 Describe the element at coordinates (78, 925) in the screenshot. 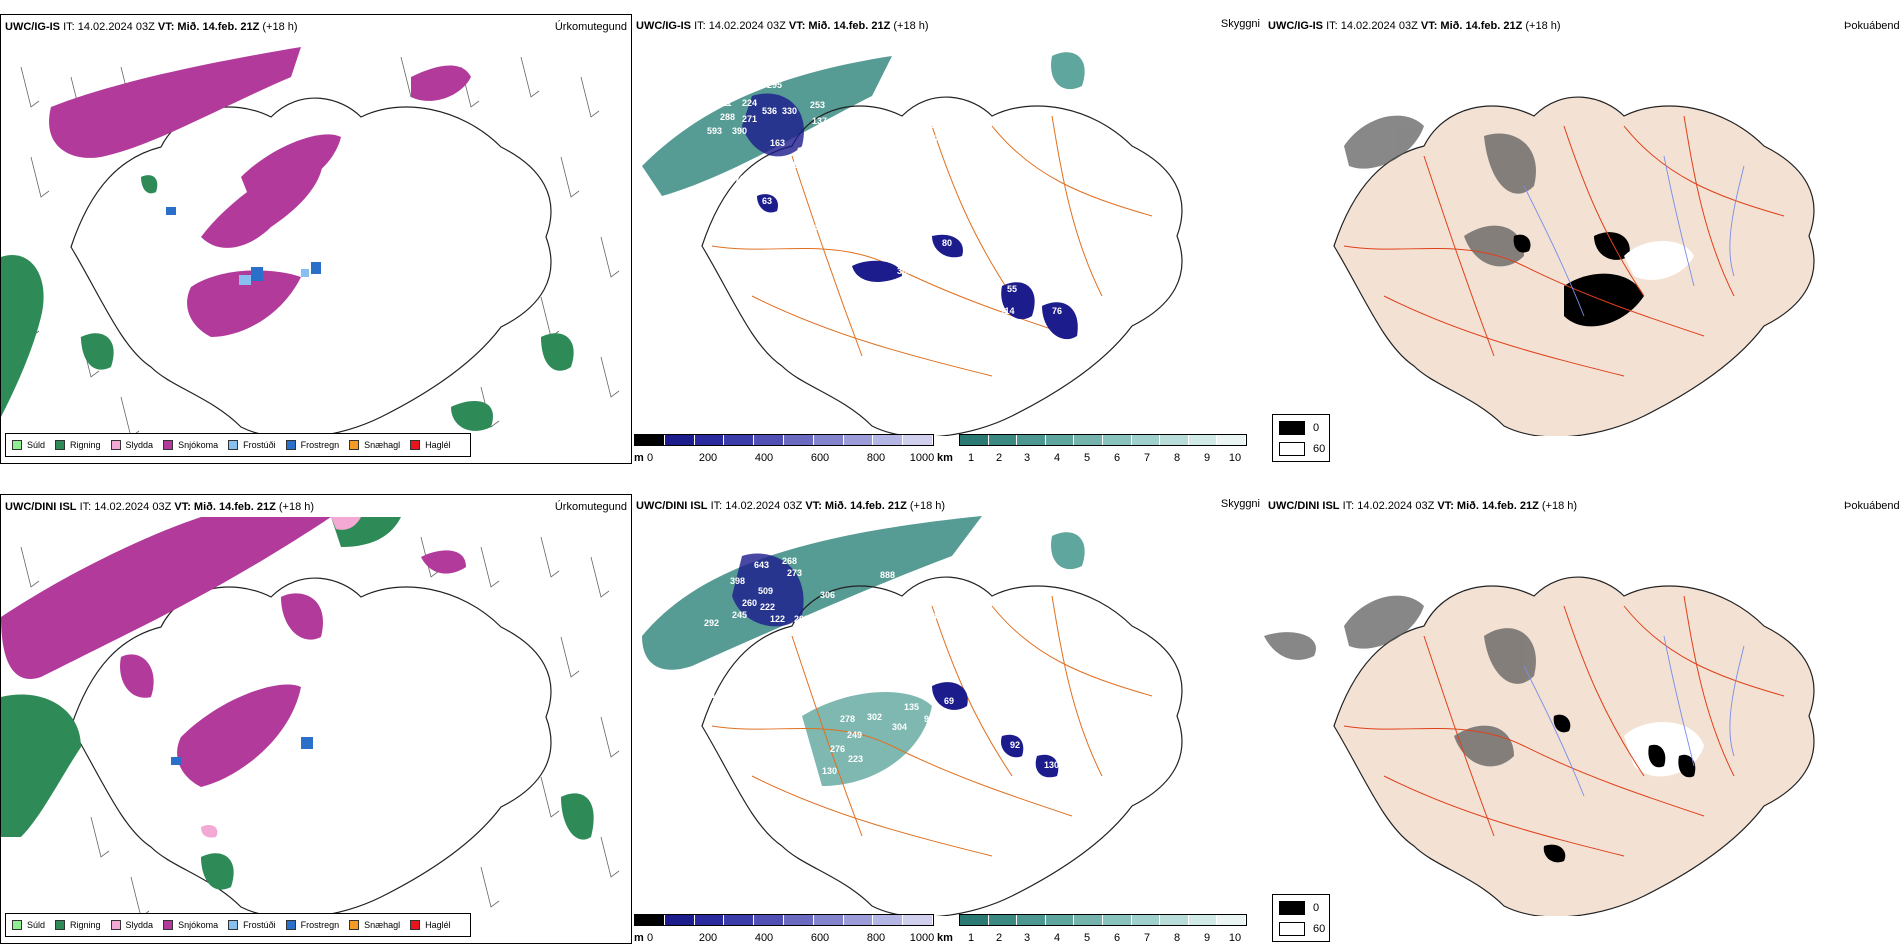

I see `legend-item-rigning: Rigning` at that location.